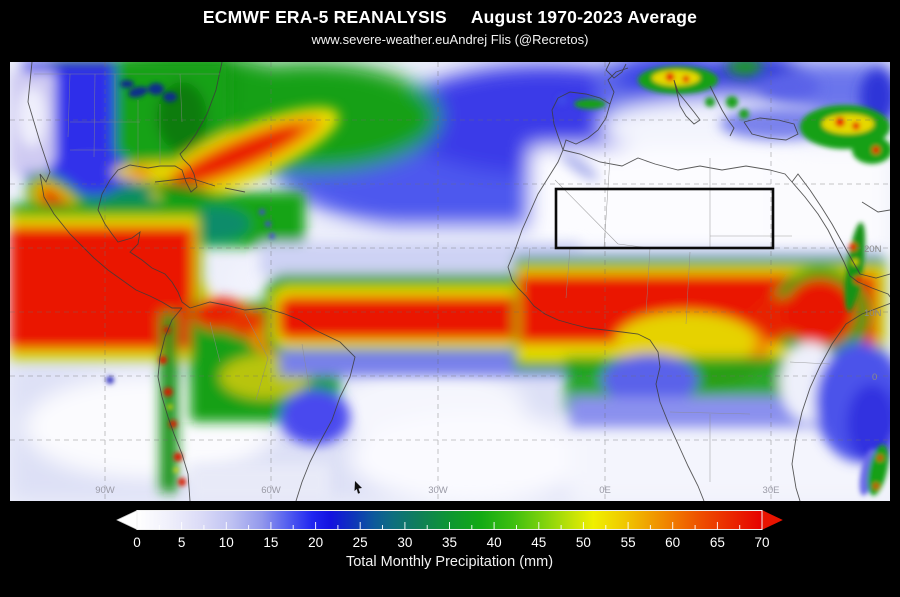 This screenshot has width=900, height=597. Describe the element at coordinates (360, 542) in the screenshot. I see `tick-label: 25` at that location.